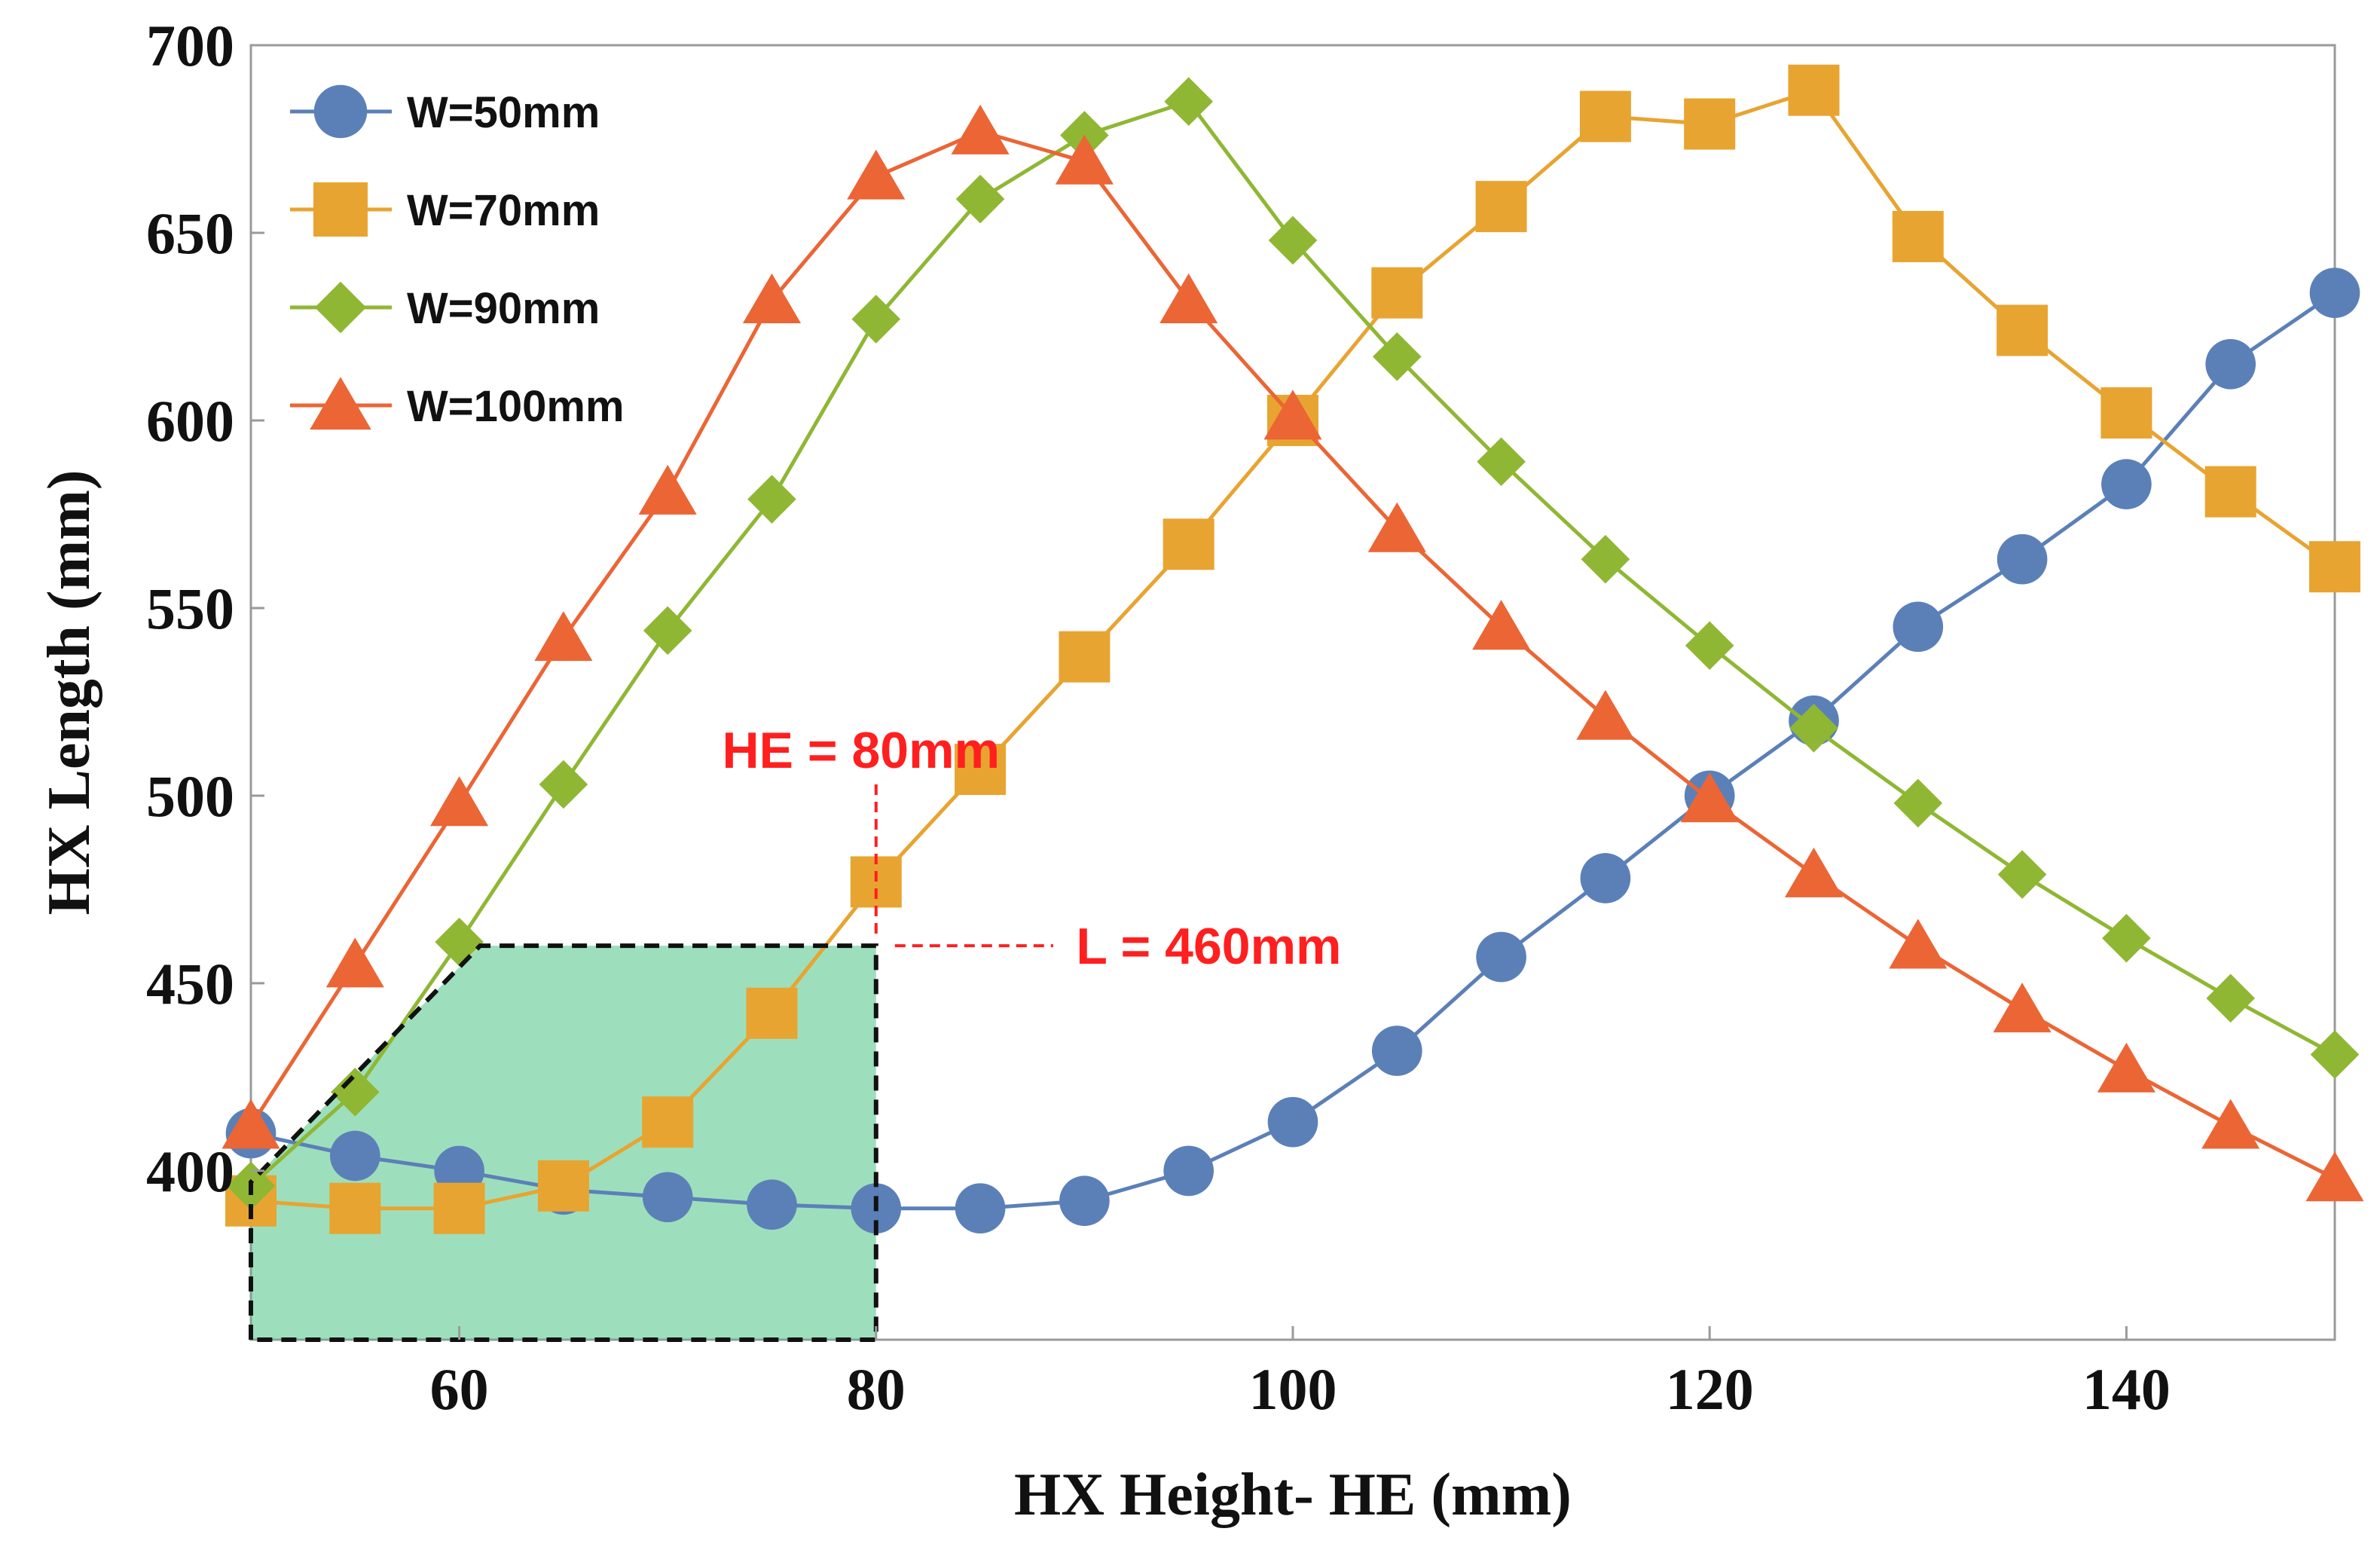 The height and width of the screenshot is (1562, 2380). I want to click on x-tick-label: 140, so click(2126, 1389).